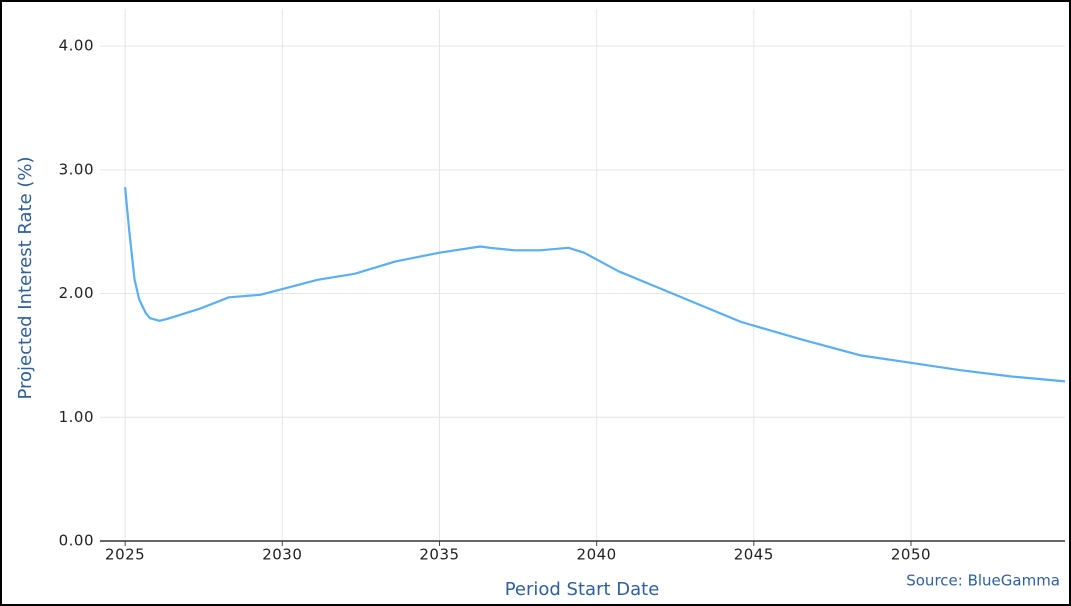 The image size is (1071, 606). Describe the element at coordinates (76, 541) in the screenshot. I see `y-tick-label: 0.00` at that location.